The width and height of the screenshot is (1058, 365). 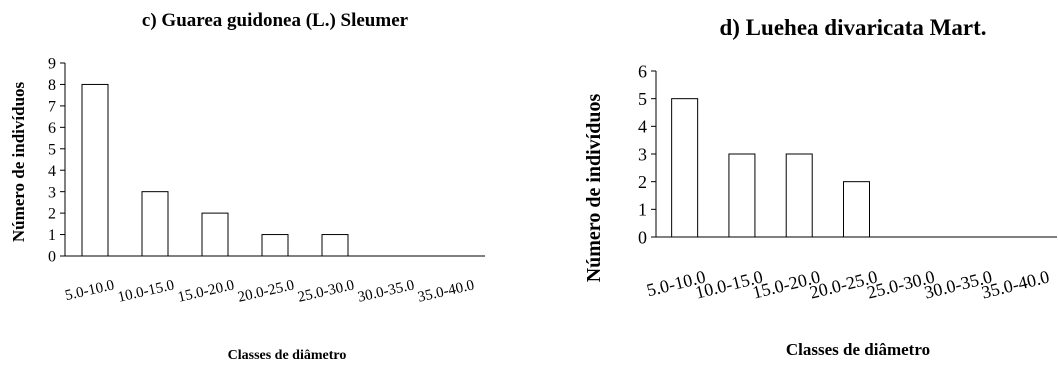 What do you see at coordinates (146, 291) in the screenshot?
I see `x-tick-label: 10.0-15.0` at bounding box center [146, 291].